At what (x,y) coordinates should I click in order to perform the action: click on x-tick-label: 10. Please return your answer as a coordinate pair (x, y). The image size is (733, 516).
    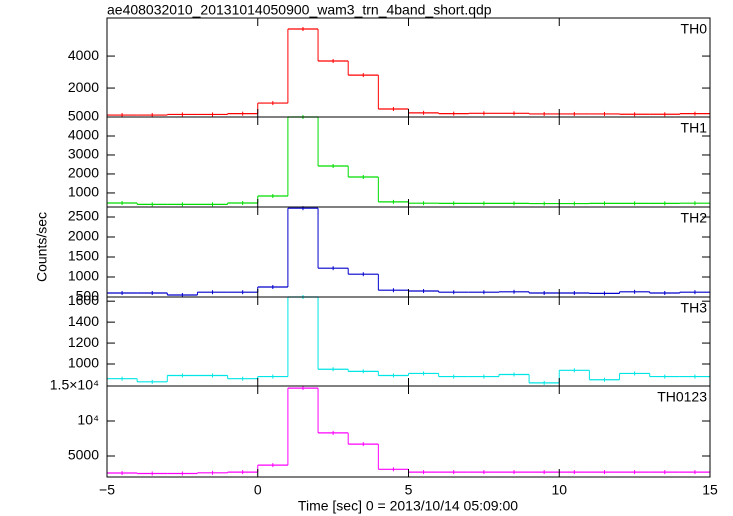
    Looking at the image, I should click on (559, 490).